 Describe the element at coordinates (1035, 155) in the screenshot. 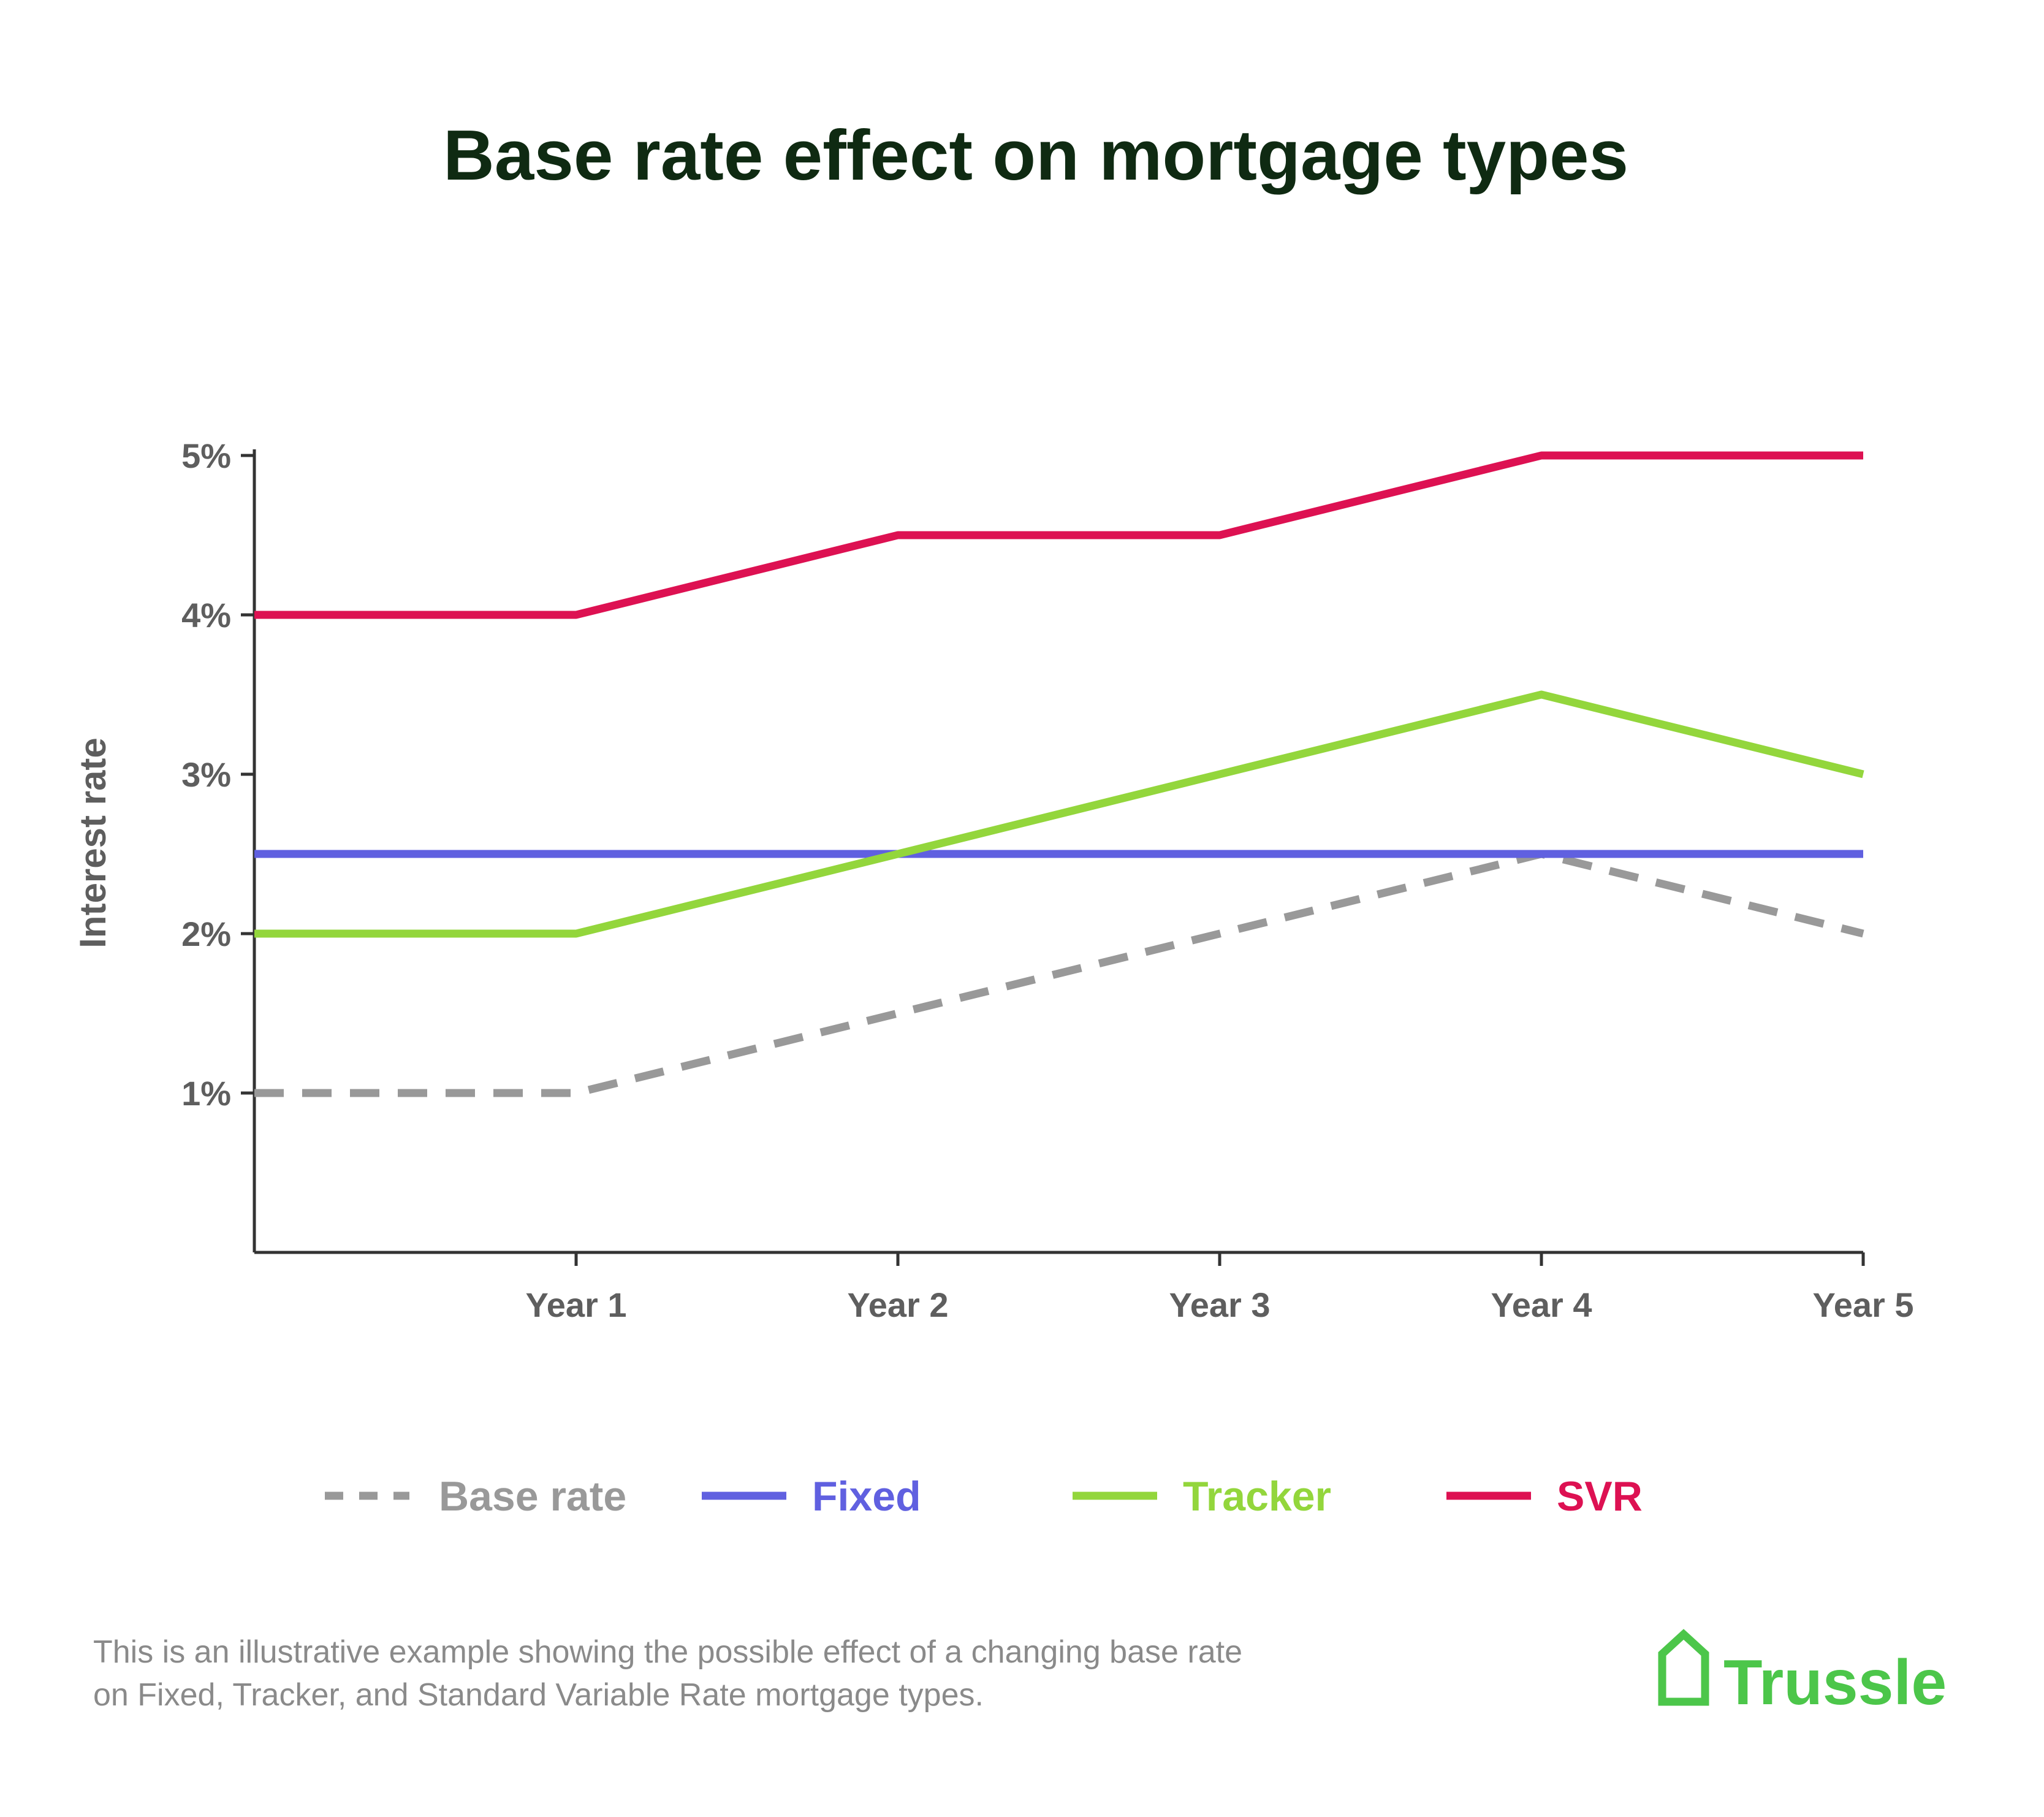

I see `chart-title: Base rate effect on mortgage types` at that location.